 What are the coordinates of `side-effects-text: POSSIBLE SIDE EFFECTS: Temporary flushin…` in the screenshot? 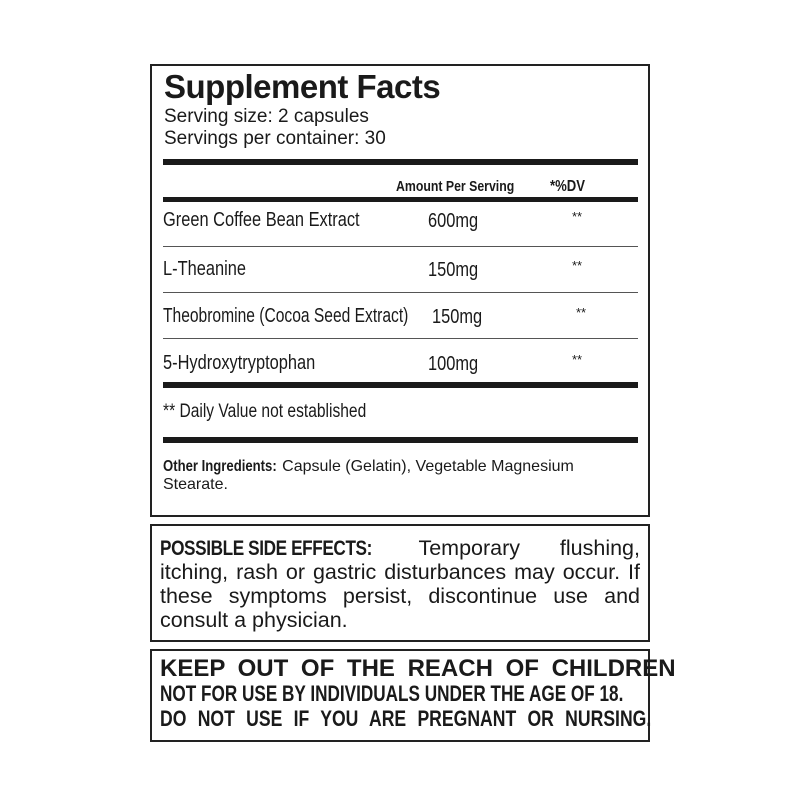 It's located at (400, 584).